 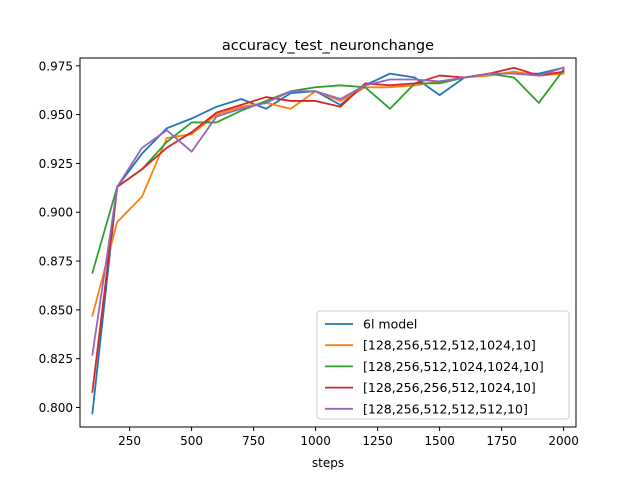 I want to click on x-tick-label: 1750, so click(x=501, y=441).